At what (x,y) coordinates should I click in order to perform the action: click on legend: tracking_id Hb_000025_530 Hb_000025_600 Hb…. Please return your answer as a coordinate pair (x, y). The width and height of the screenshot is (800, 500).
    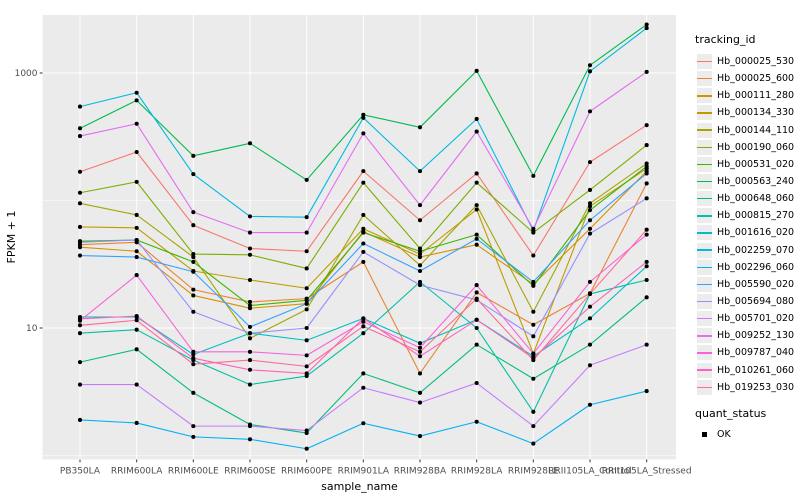
    Looking at the image, I should click on (744, 221).